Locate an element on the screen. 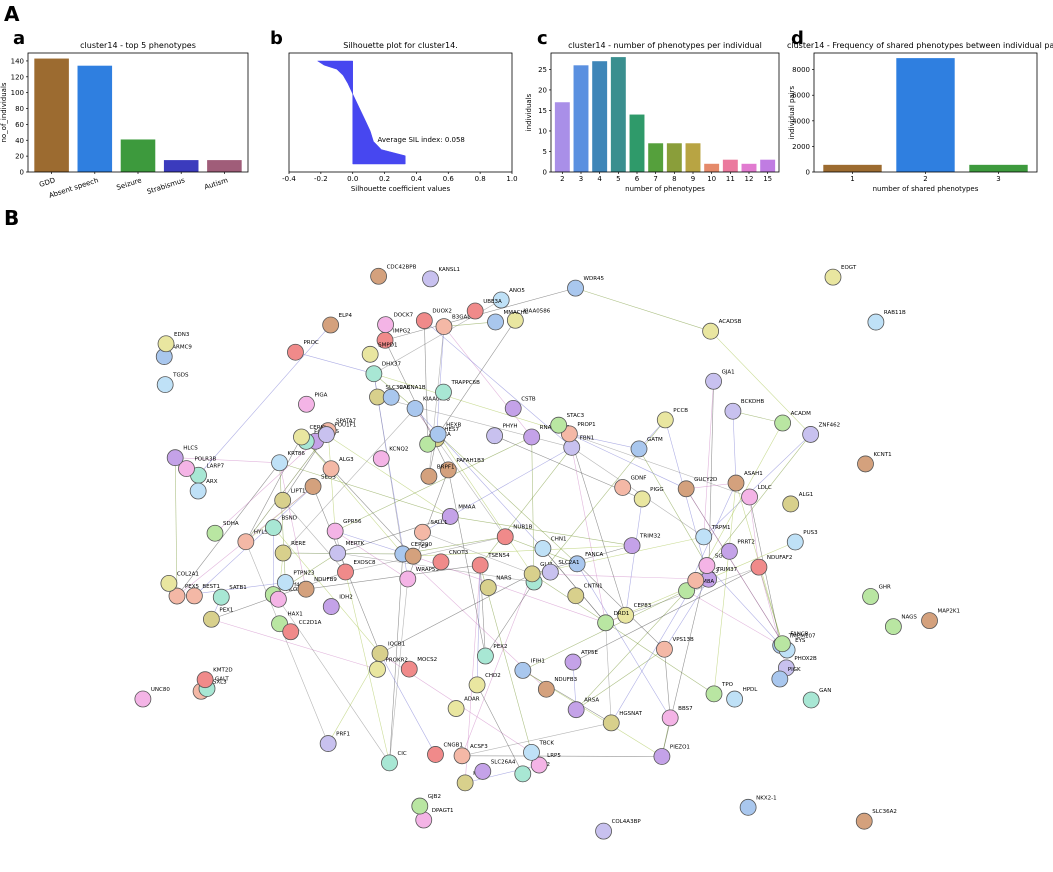 This screenshot has width=1053, height=872. chart-title-1: Silhouette plot for cluster14. is located at coordinates (400, 45).